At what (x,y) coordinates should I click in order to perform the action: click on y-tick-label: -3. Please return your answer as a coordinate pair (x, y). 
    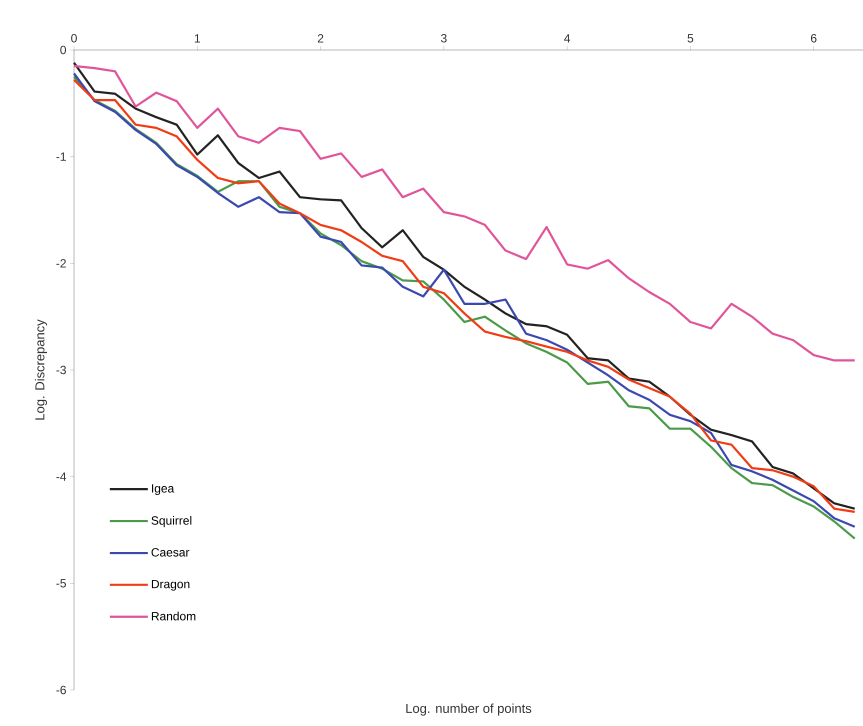
    Looking at the image, I should click on (61, 370).